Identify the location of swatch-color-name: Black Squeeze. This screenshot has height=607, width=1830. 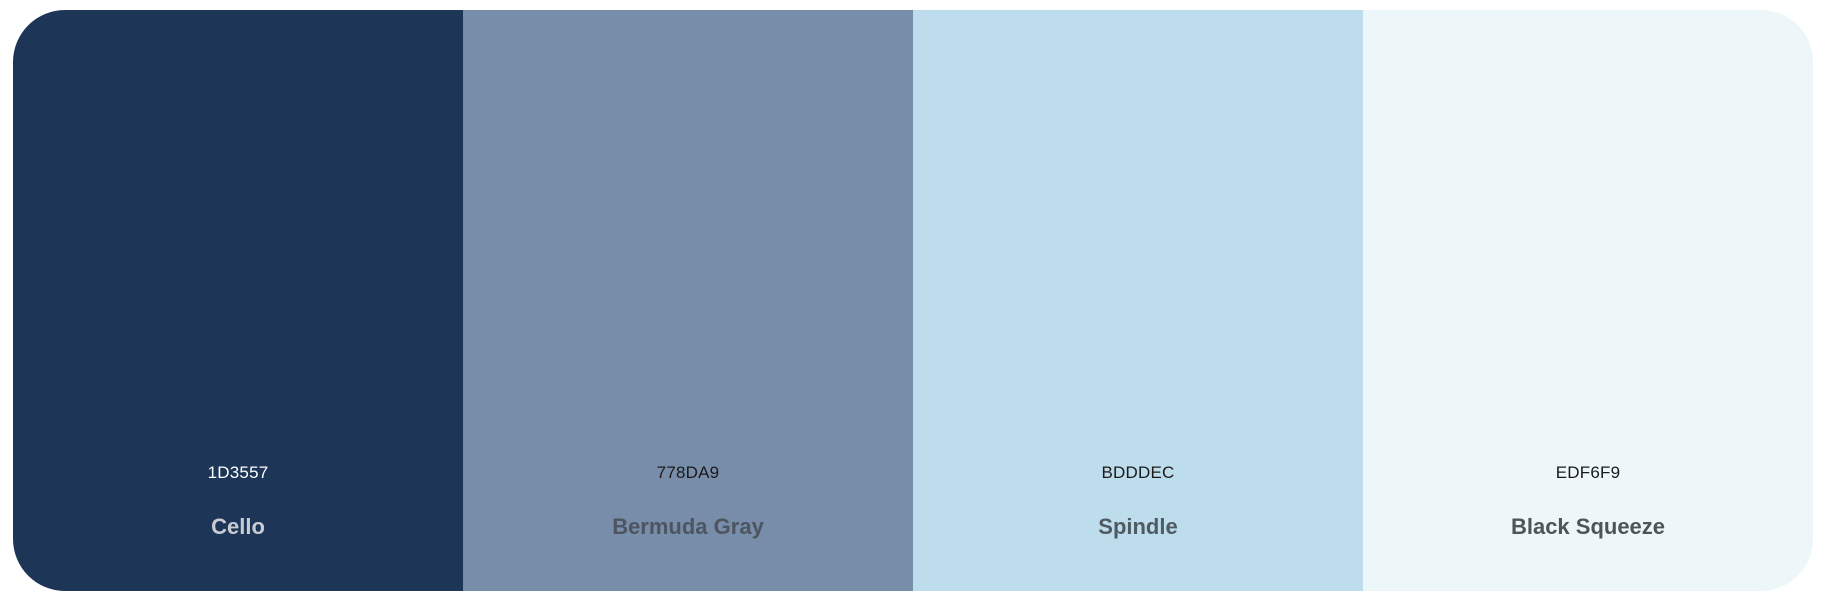
(1588, 526).